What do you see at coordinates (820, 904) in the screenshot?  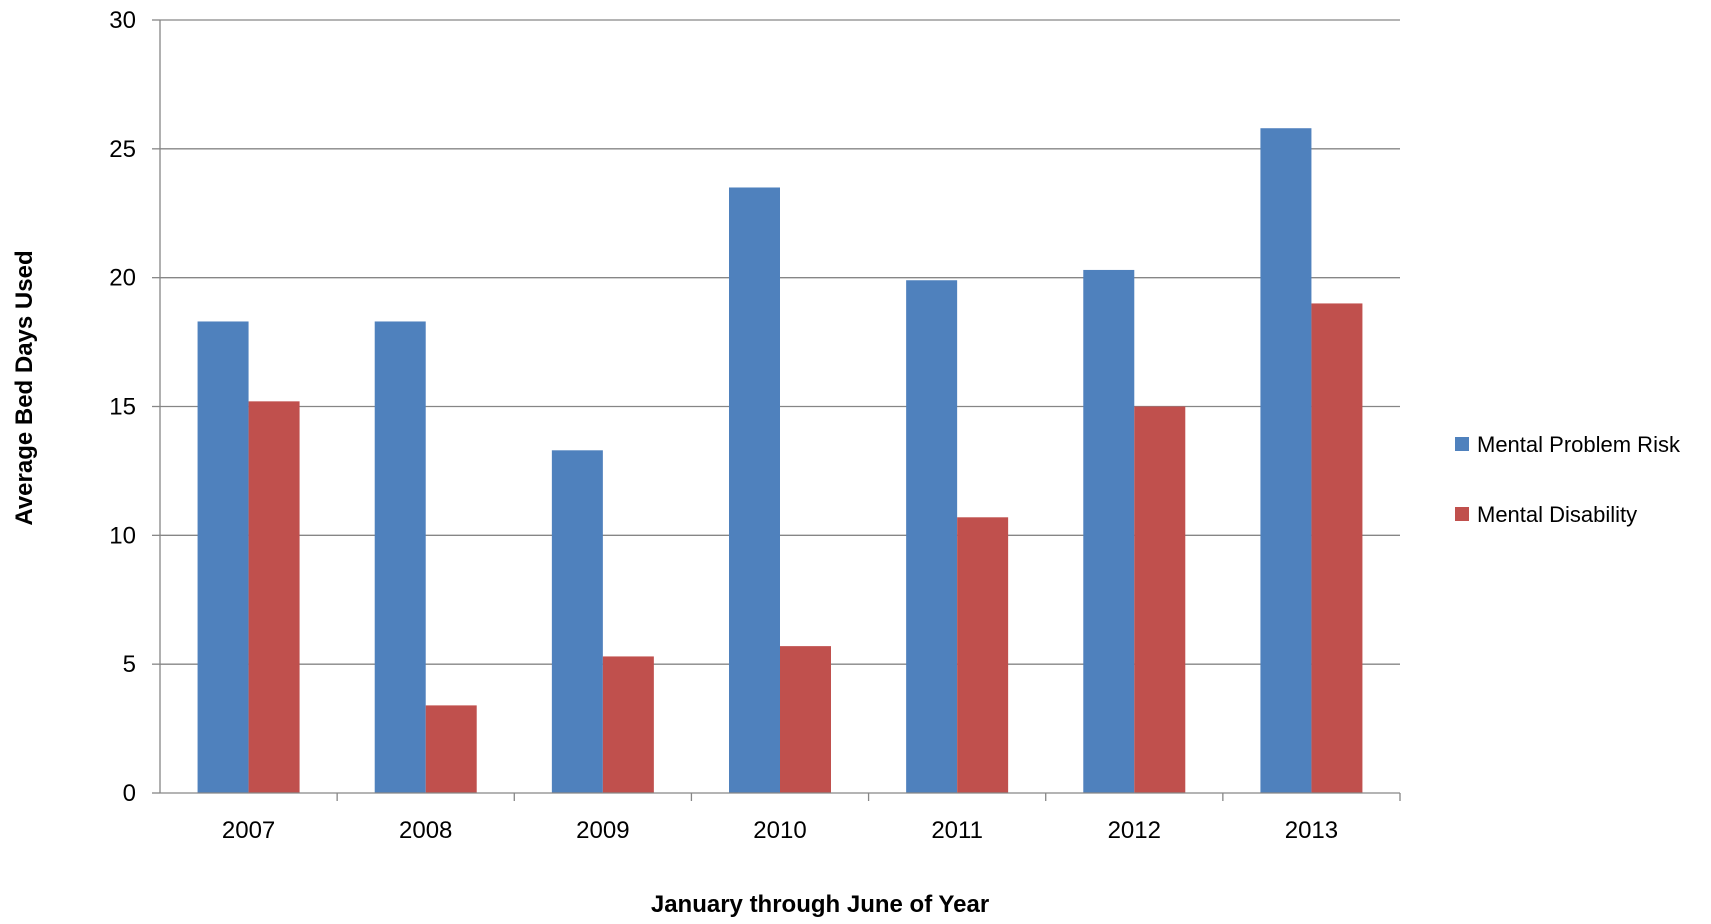 I see `x-axis-title: January through June of Year` at bounding box center [820, 904].